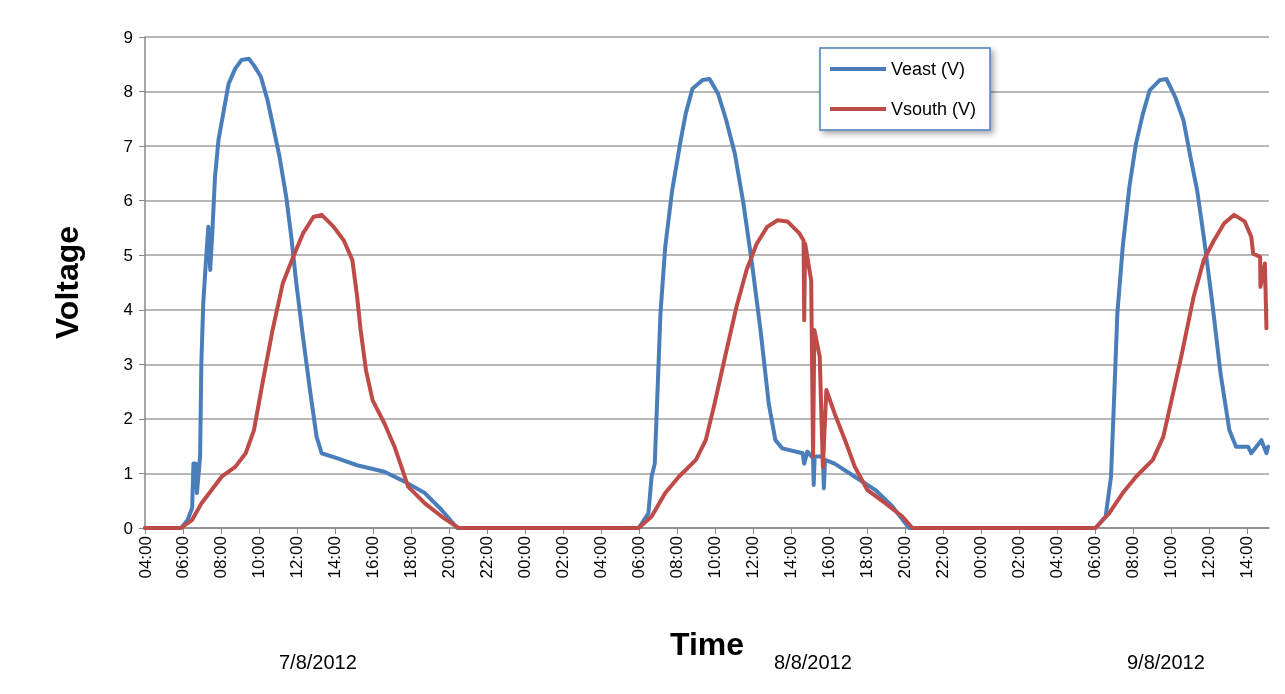 The height and width of the screenshot is (694, 1285). Describe the element at coordinates (128, 37) in the screenshot. I see `y-tick-label: 9` at that location.